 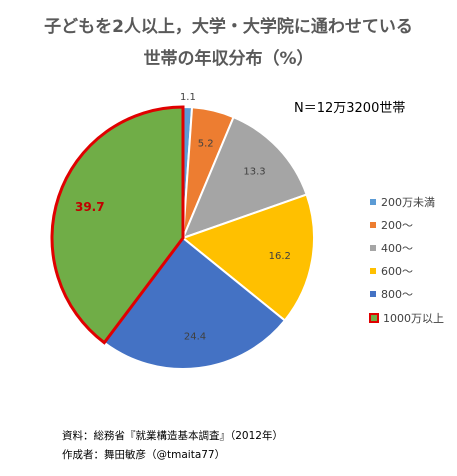 I want to click on legend-item-3: 600～, so click(x=407, y=271).